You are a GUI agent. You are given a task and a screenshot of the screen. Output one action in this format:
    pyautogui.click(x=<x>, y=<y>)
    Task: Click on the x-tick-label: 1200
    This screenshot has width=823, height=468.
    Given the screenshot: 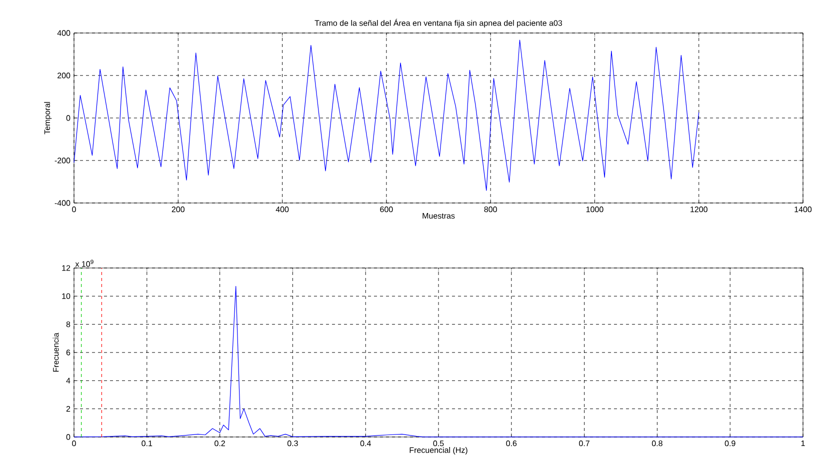 What is the action you would take?
    pyautogui.click(x=699, y=209)
    